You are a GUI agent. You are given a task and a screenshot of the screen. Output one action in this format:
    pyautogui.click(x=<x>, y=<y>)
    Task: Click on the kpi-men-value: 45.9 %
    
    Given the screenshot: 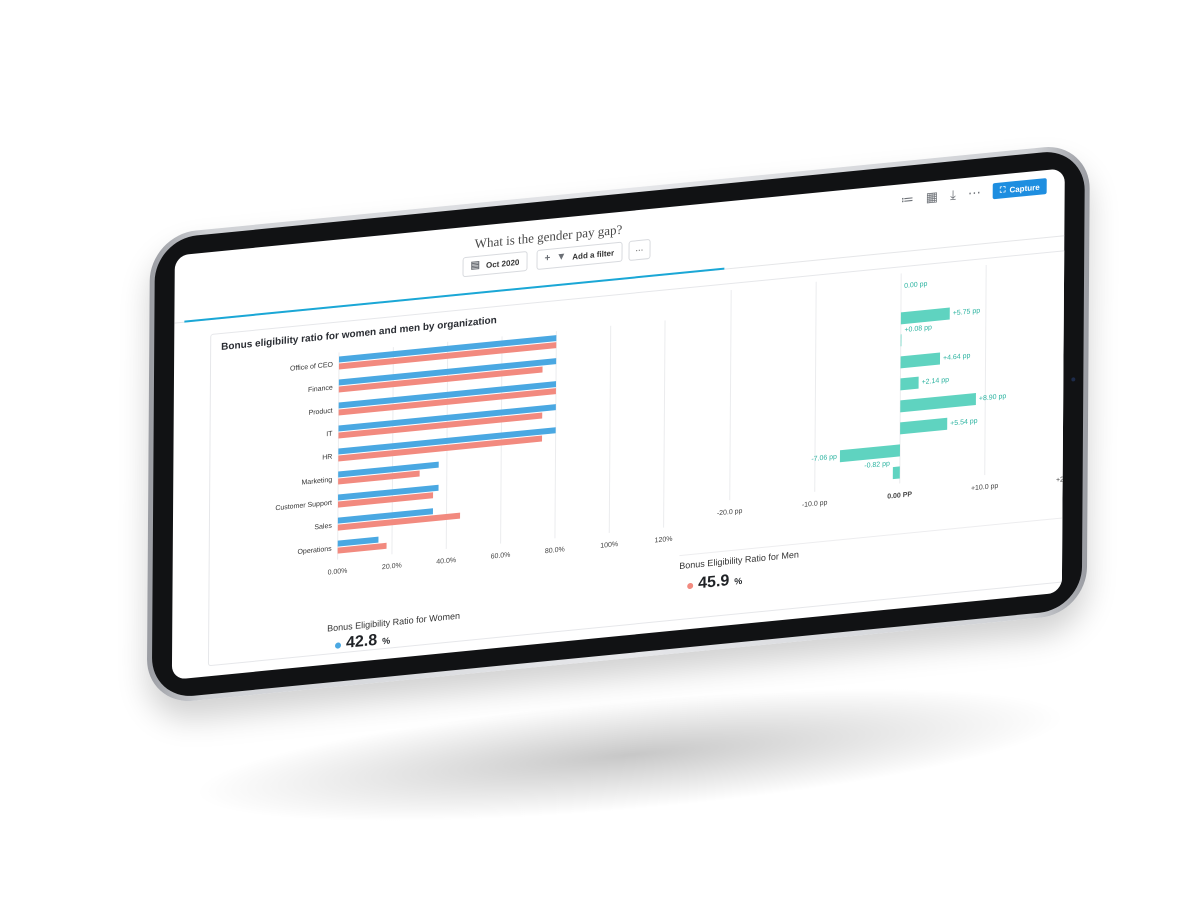 What is the action you would take?
    pyautogui.click(x=714, y=582)
    